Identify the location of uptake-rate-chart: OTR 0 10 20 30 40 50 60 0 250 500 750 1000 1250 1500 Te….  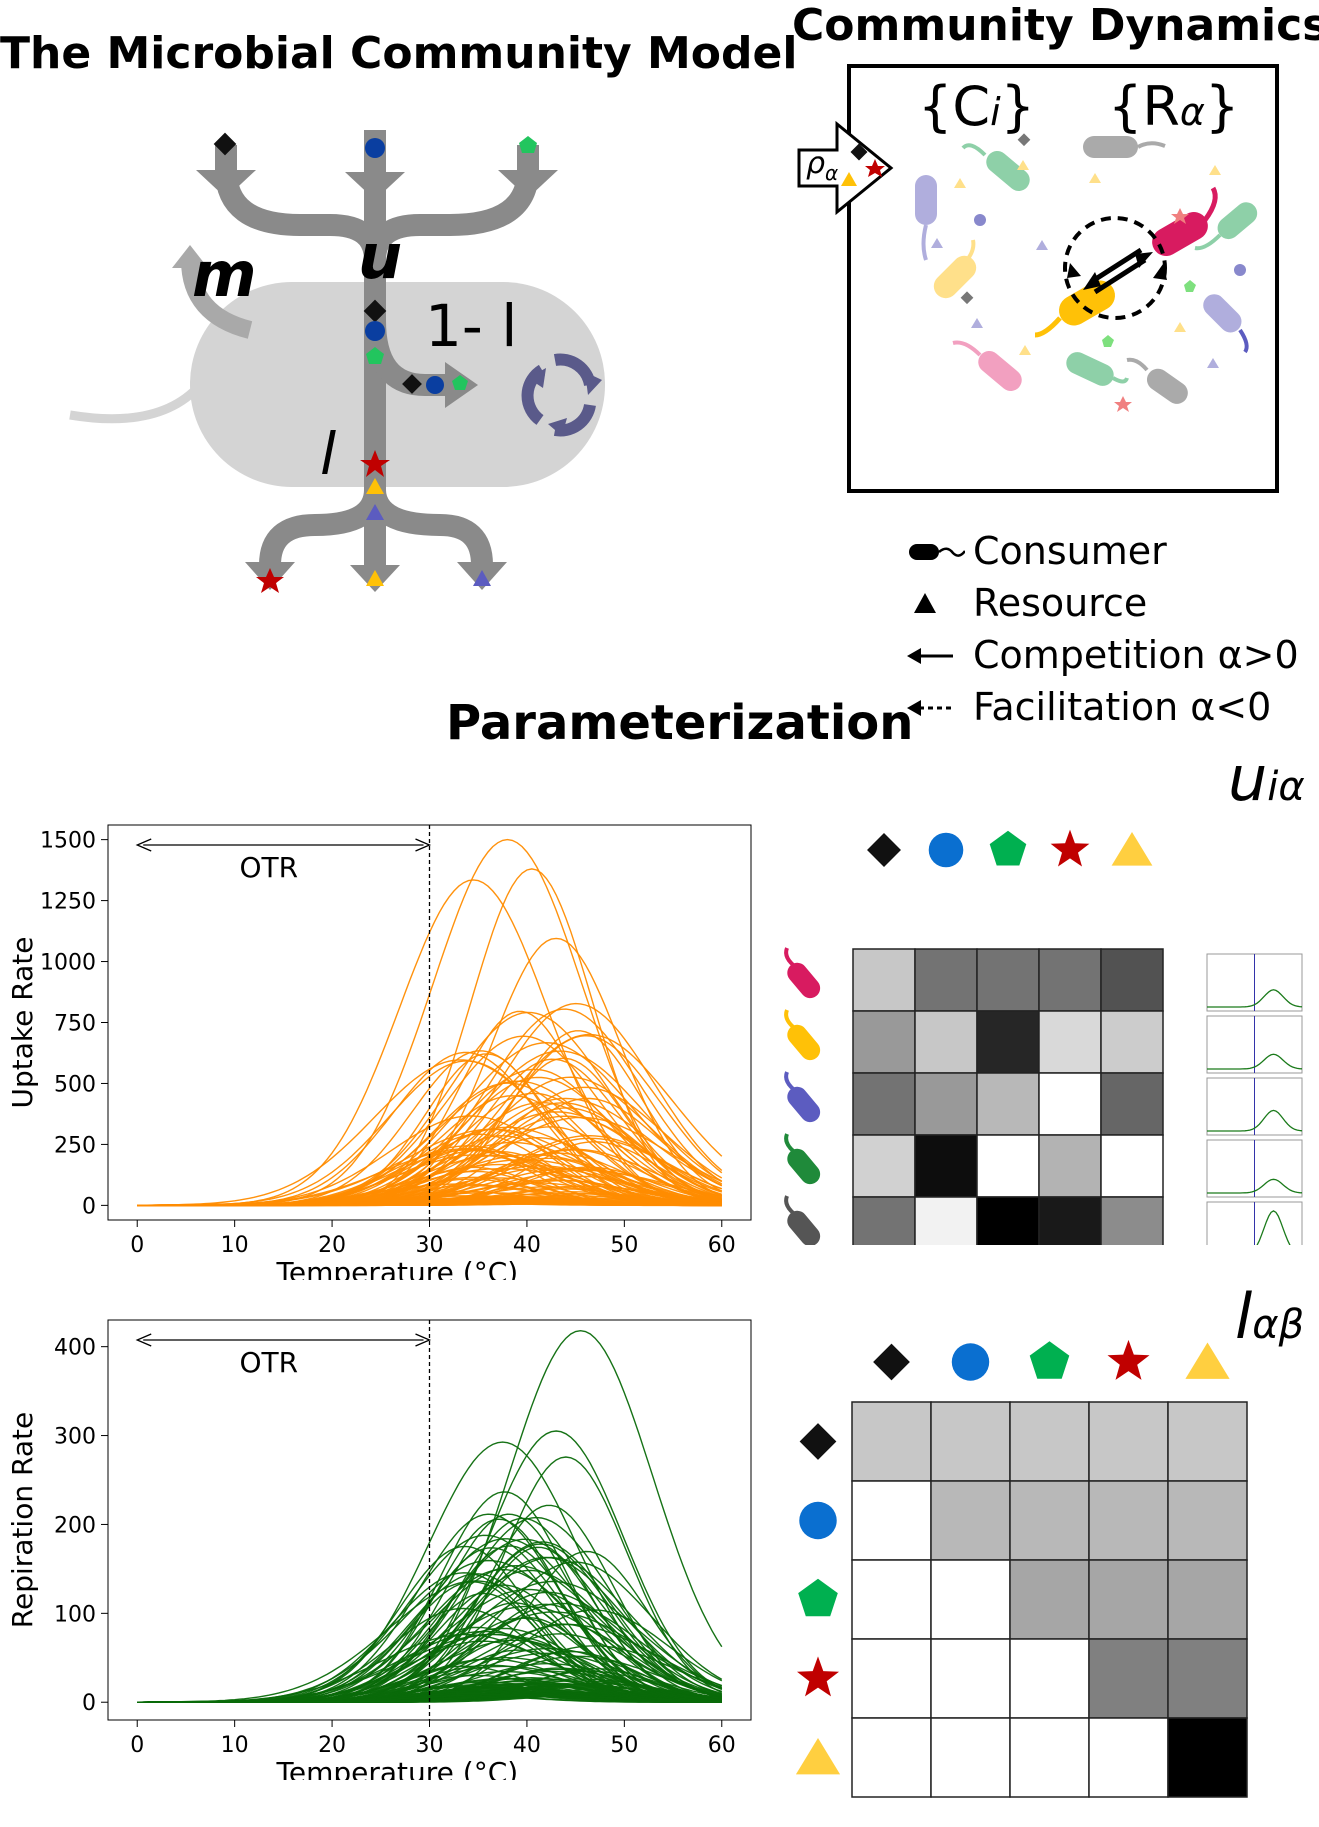
(379, 1052).